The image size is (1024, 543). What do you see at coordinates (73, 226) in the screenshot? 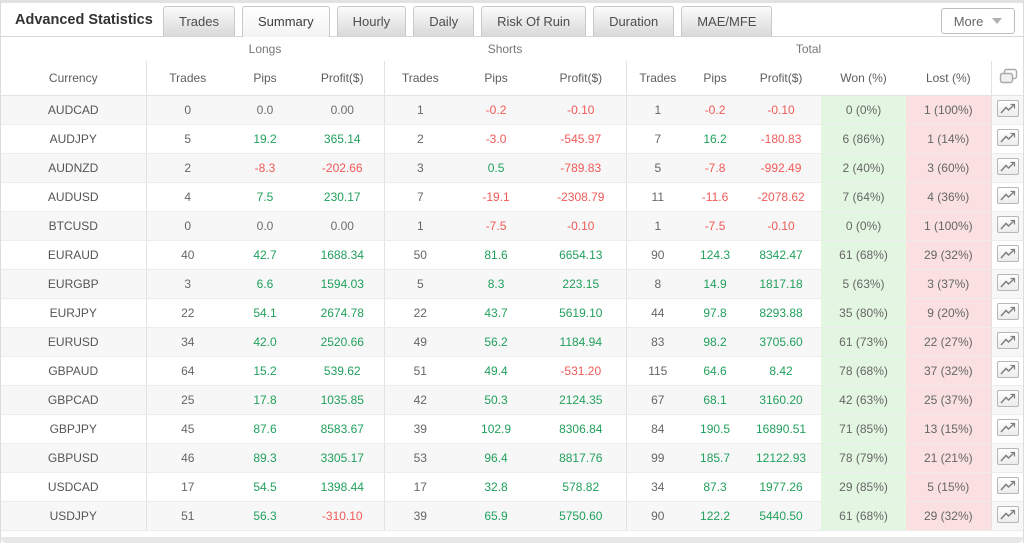
I see `currency-cell: BTCUSD` at bounding box center [73, 226].